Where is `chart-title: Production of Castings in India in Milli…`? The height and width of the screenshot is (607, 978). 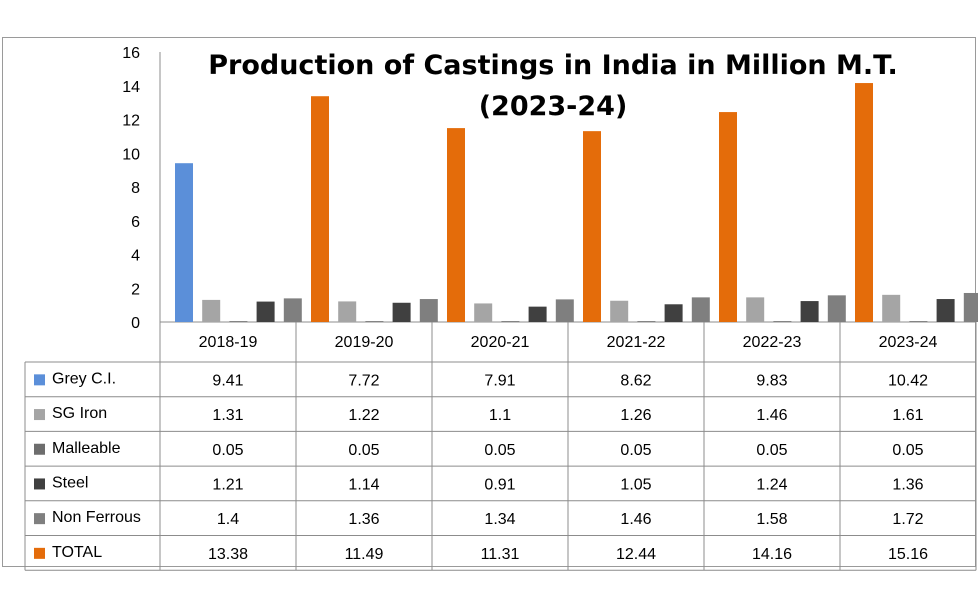
chart-title: Production of Castings in India in Milli… is located at coordinates (553, 65).